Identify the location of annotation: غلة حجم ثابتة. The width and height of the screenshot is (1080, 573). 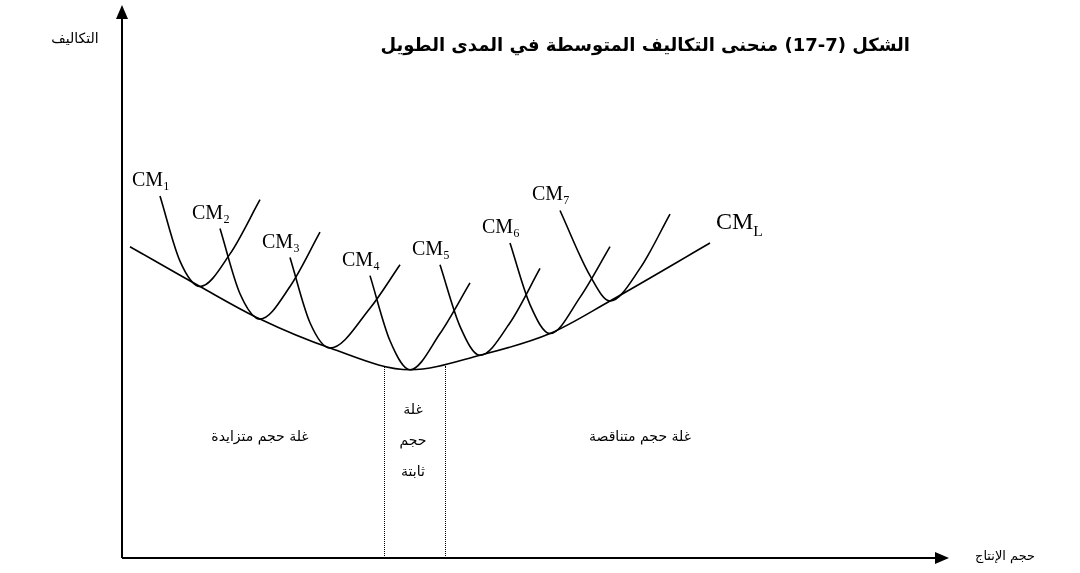
(413, 440).